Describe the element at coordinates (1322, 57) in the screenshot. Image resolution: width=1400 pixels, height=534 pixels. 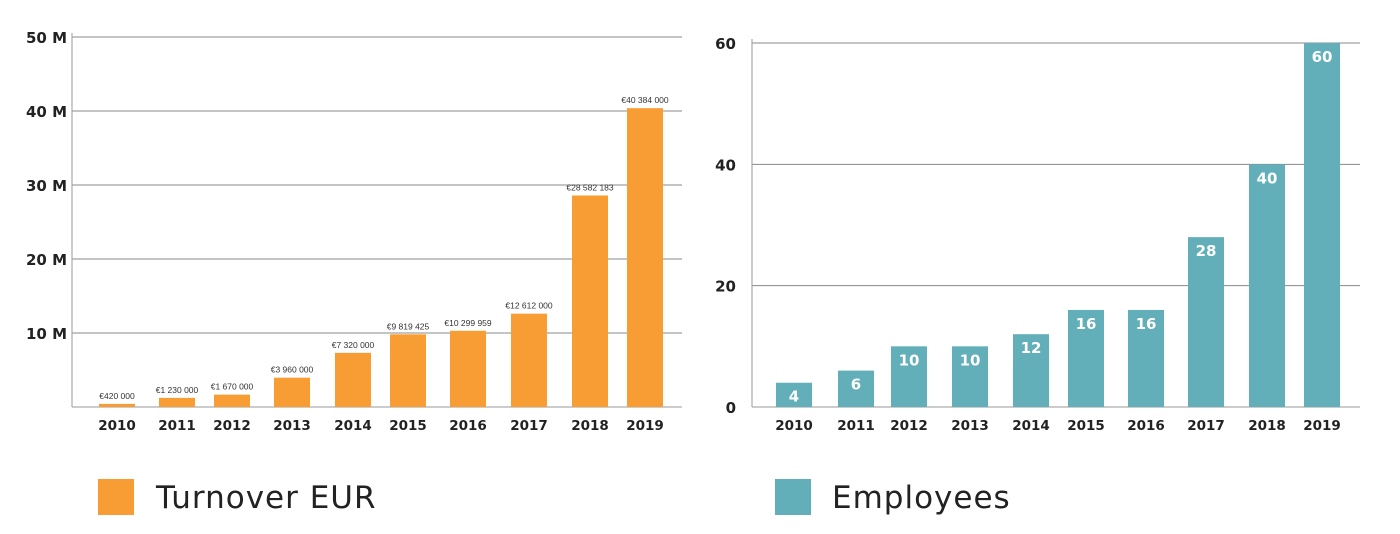
I see `employees-data-label: 60` at that location.